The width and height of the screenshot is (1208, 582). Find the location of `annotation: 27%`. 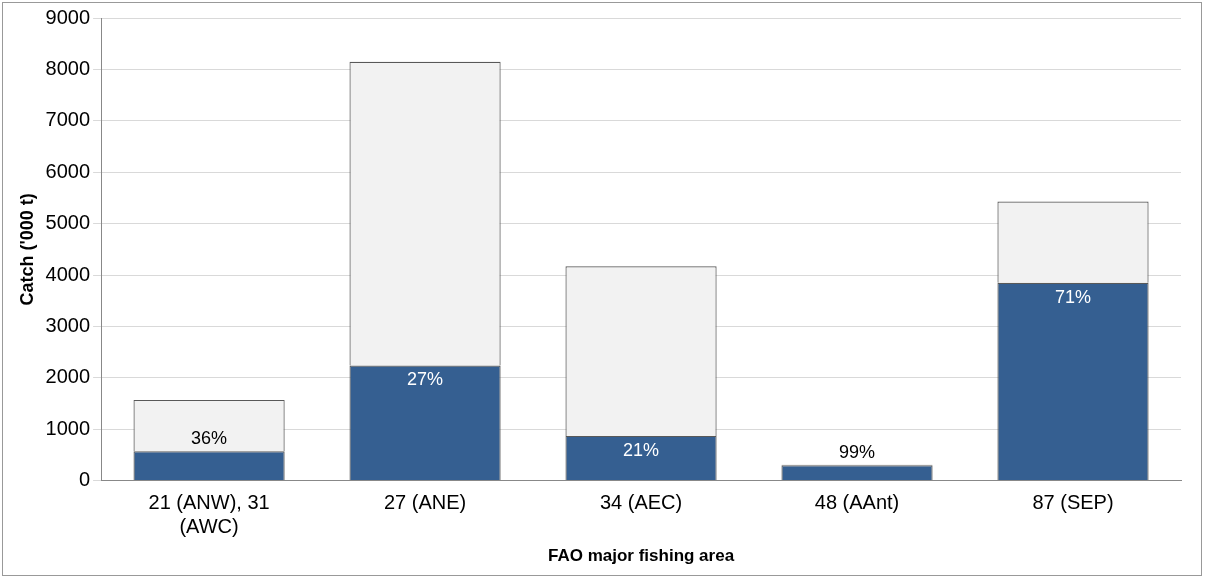

annotation: 27% is located at coordinates (425, 379).